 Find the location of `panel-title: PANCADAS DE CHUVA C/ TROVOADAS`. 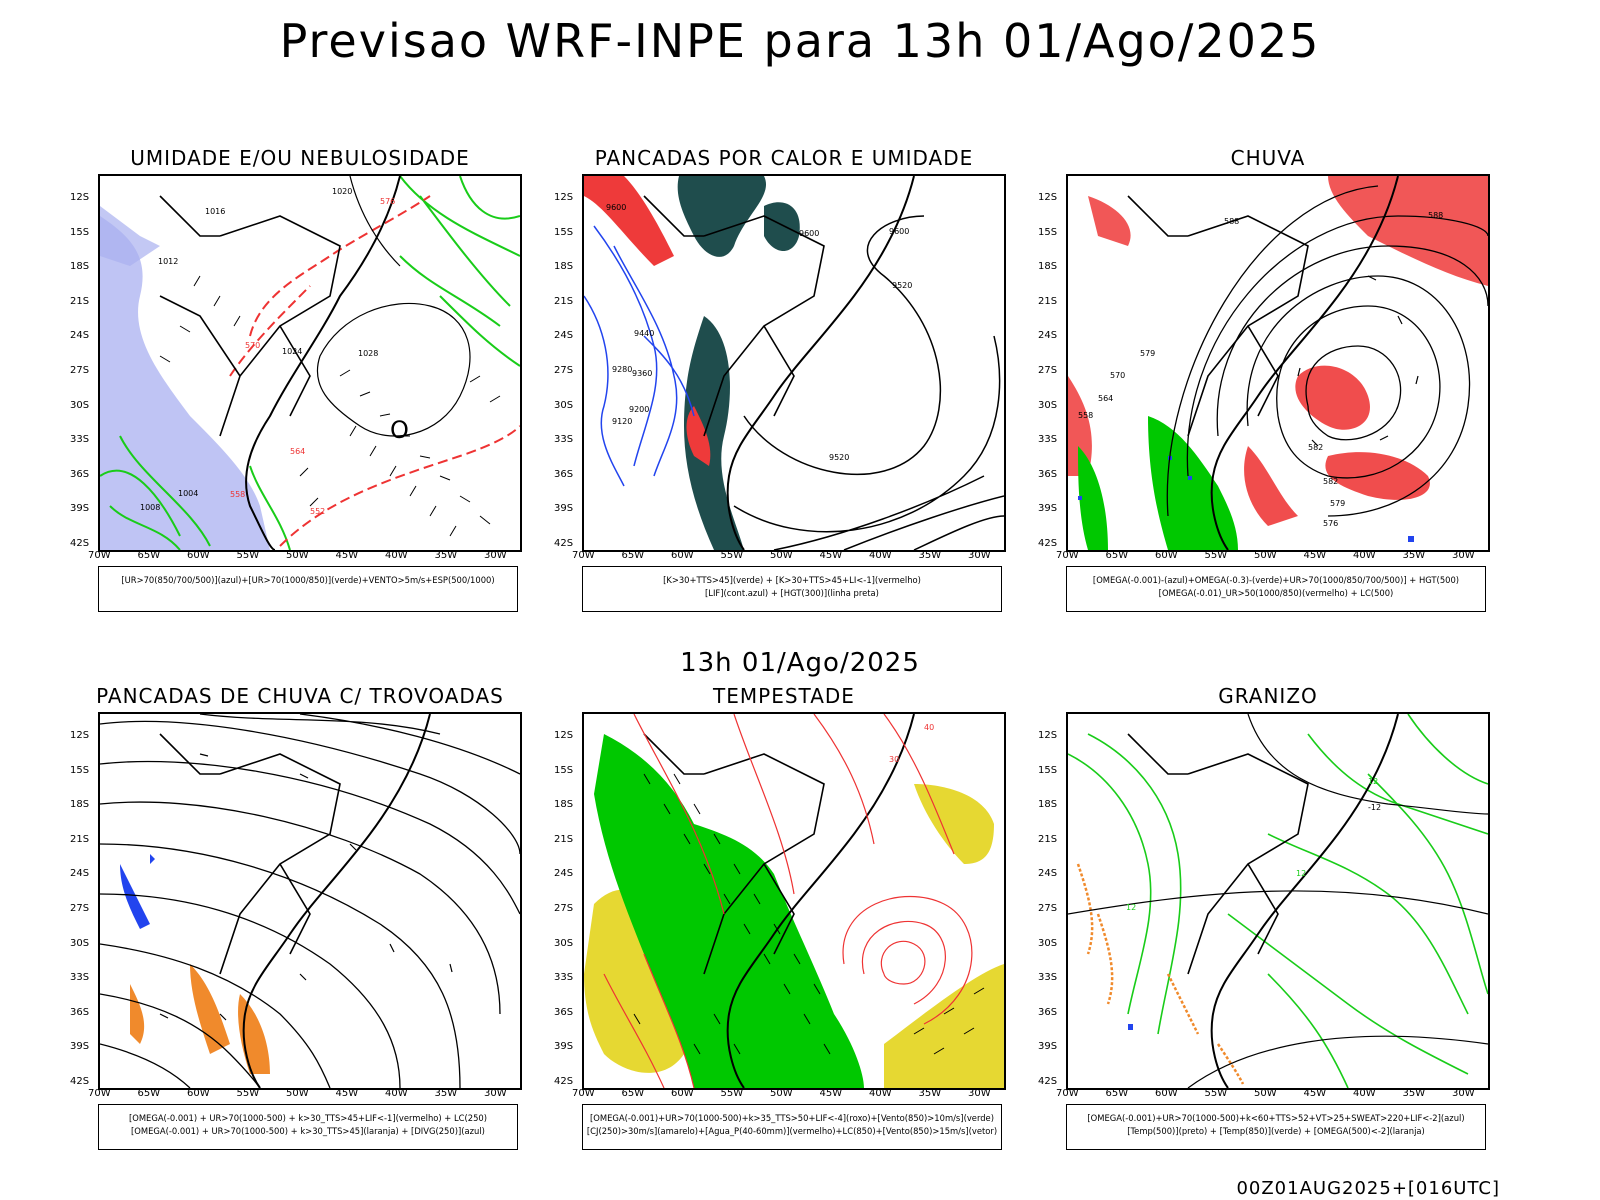

panel-title: PANCADAS DE CHUVA C/ TROVOADAS is located at coordinates (300, 696).